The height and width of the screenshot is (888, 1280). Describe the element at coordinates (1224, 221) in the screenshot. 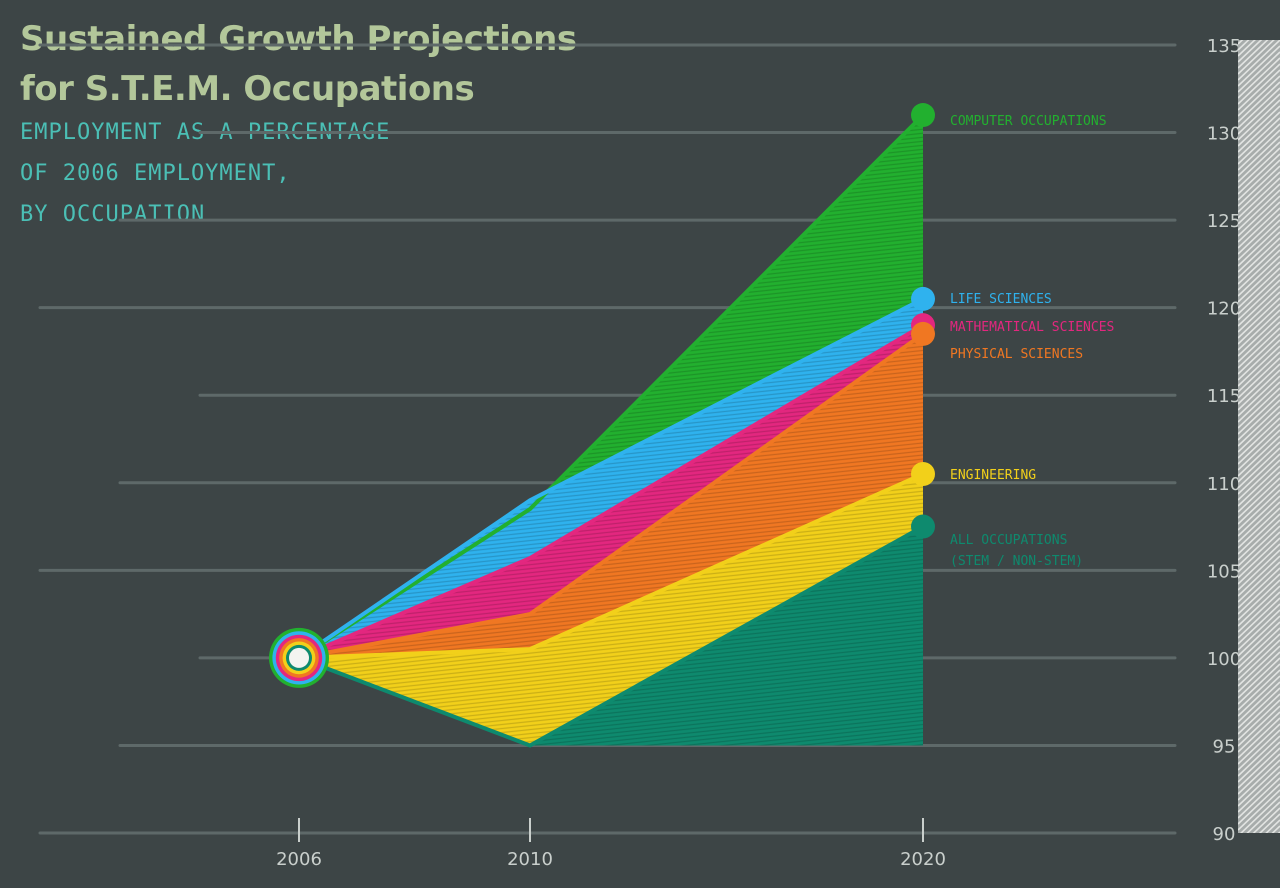

I see `y-tick-label: 125` at that location.